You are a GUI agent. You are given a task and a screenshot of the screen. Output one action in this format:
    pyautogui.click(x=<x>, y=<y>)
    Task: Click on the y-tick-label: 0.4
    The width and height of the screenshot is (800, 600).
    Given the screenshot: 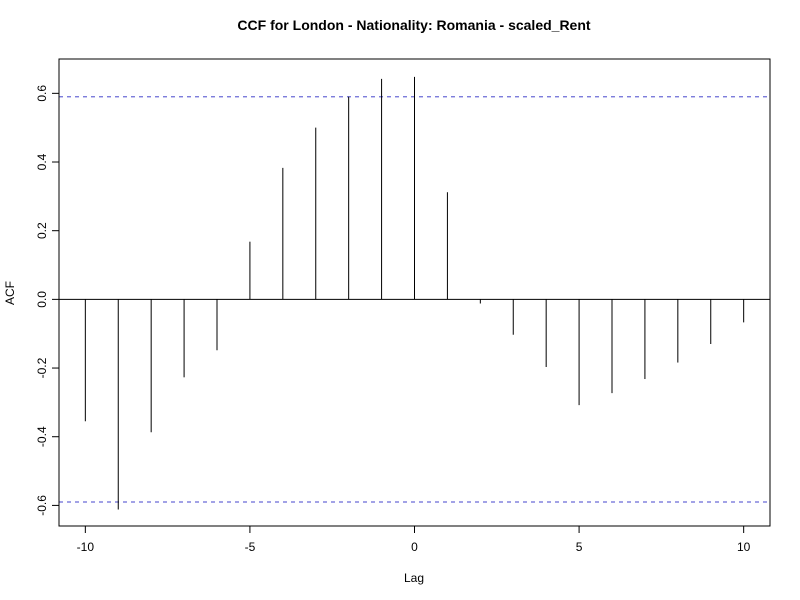 What is the action you would take?
    pyautogui.click(x=42, y=161)
    